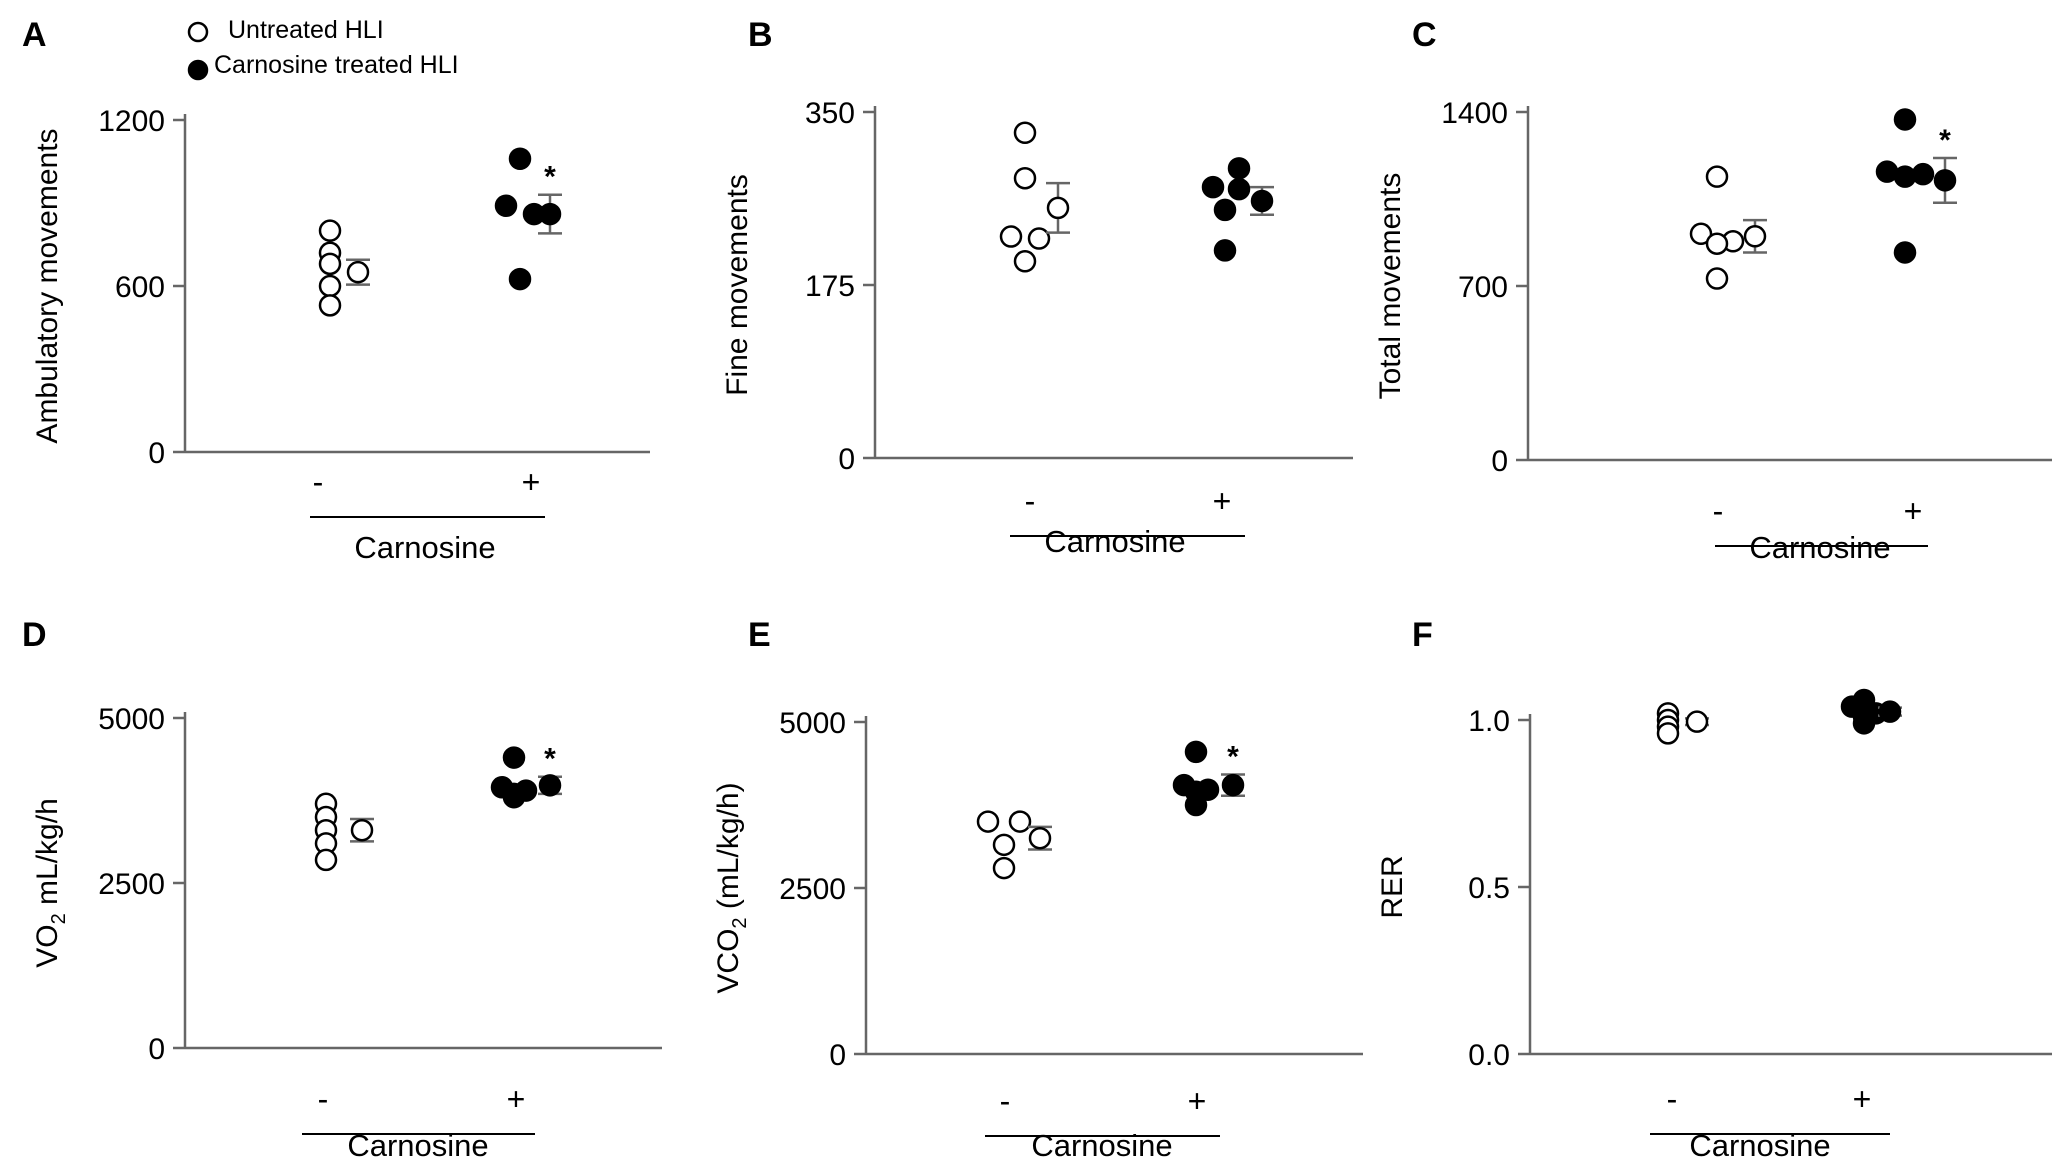 This screenshot has height=1167, width=2072. I want to click on y-tick-label: 0.5, so click(1489, 888).